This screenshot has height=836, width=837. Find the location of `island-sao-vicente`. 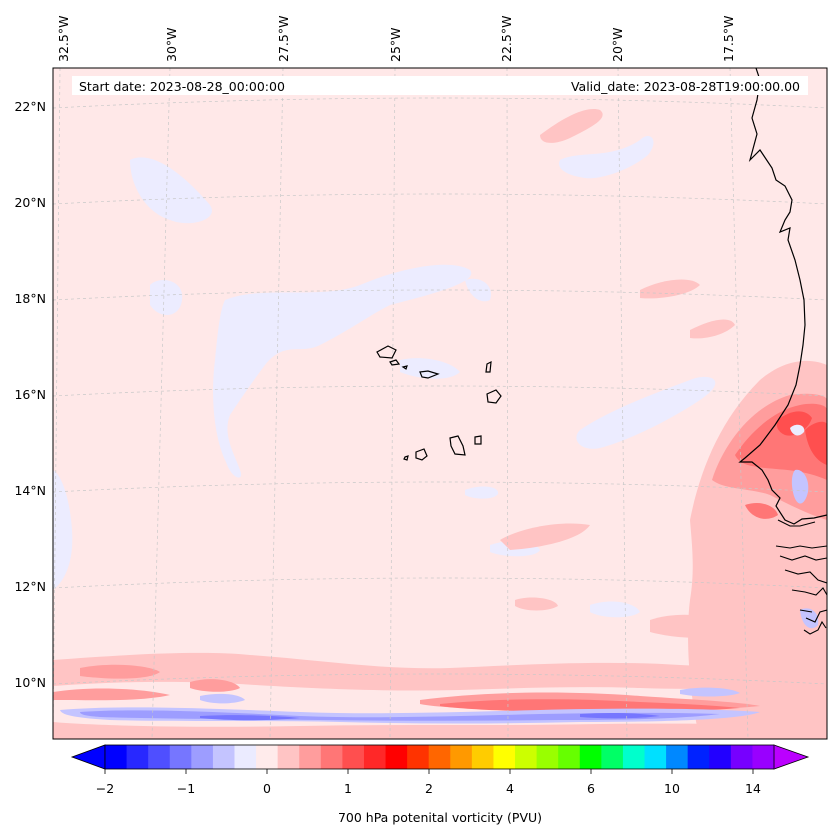

island-sao-vicente is located at coordinates (395, 362).